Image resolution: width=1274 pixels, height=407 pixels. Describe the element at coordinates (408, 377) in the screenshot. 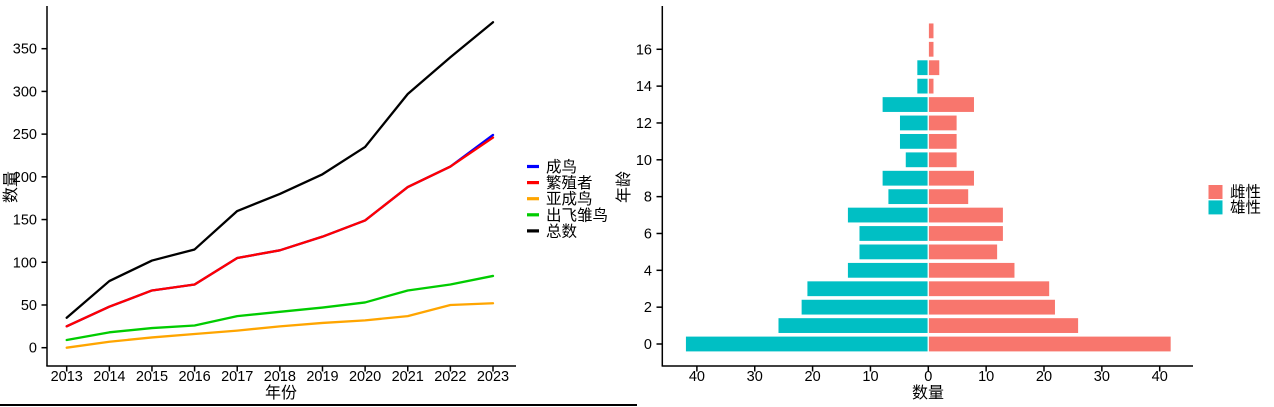

I see `x-tick-label: 2021` at that location.